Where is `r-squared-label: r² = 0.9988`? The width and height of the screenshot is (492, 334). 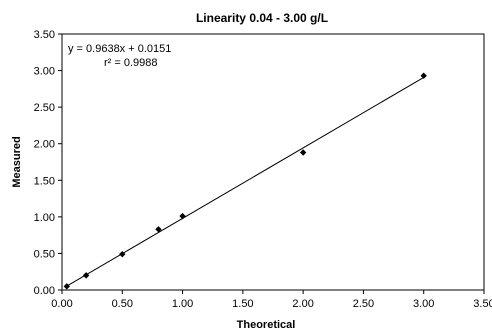
r-squared-label: r² = 0.9988 is located at coordinates (131, 63).